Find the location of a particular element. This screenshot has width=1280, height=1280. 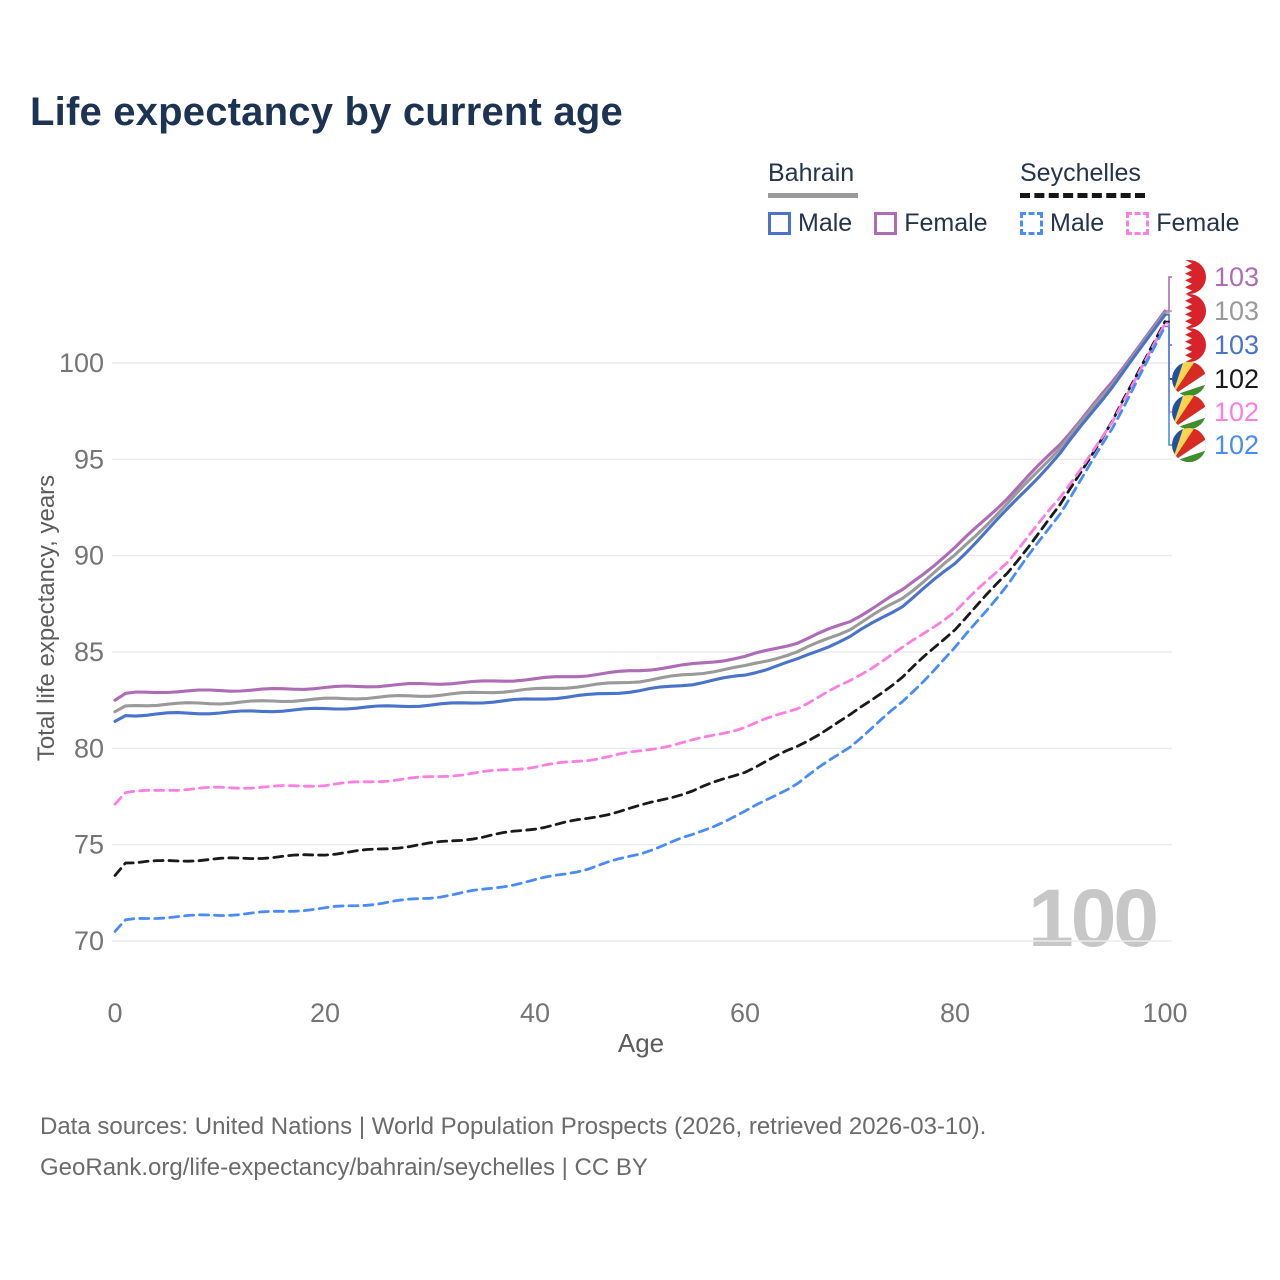

end-label-seychelles-both: 102 is located at coordinates (1215, 379).